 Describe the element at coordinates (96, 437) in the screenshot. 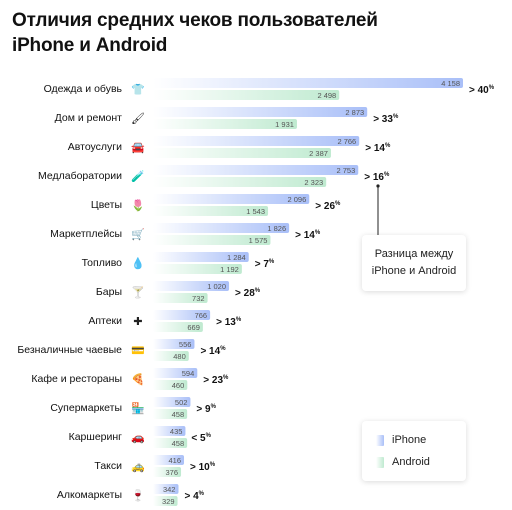

I see `category-label: Каршеринг` at that location.